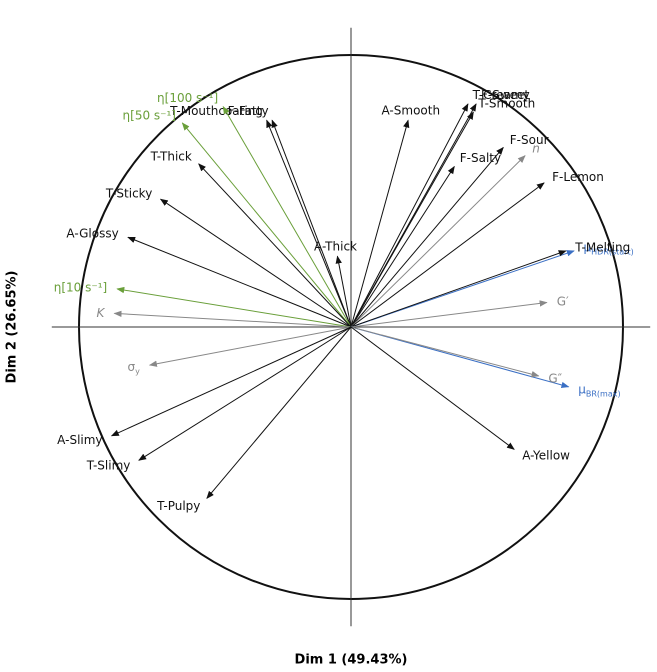 The height and width of the screenshot is (672, 657). I want to click on label-main: T-Smooth, so click(506, 103).